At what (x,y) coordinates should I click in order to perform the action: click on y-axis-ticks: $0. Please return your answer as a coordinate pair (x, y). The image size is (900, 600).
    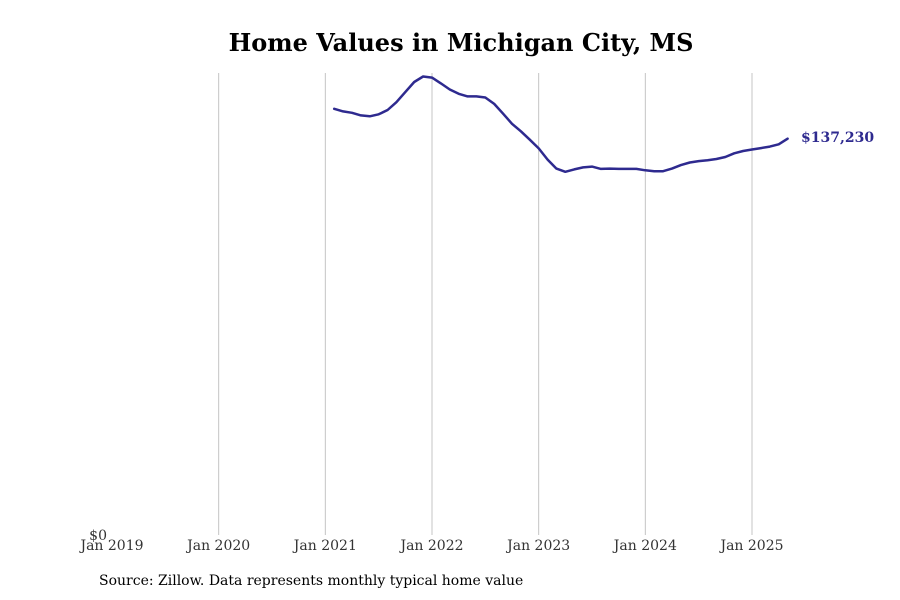
    Looking at the image, I should click on (98, 536).